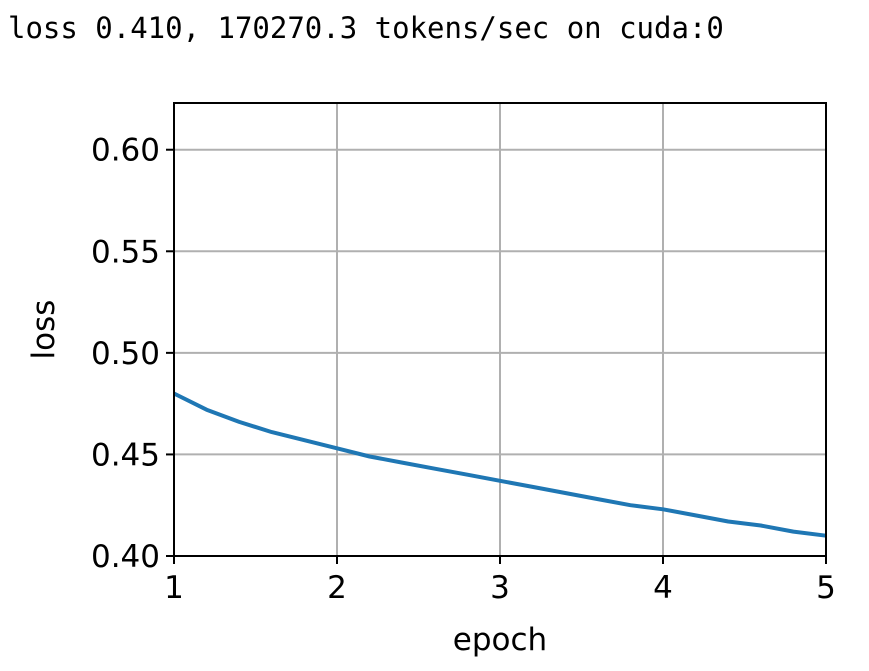 This screenshot has width=869, height=671. What do you see at coordinates (125, 557) in the screenshot?
I see `y-tick-label: 0.40` at bounding box center [125, 557].